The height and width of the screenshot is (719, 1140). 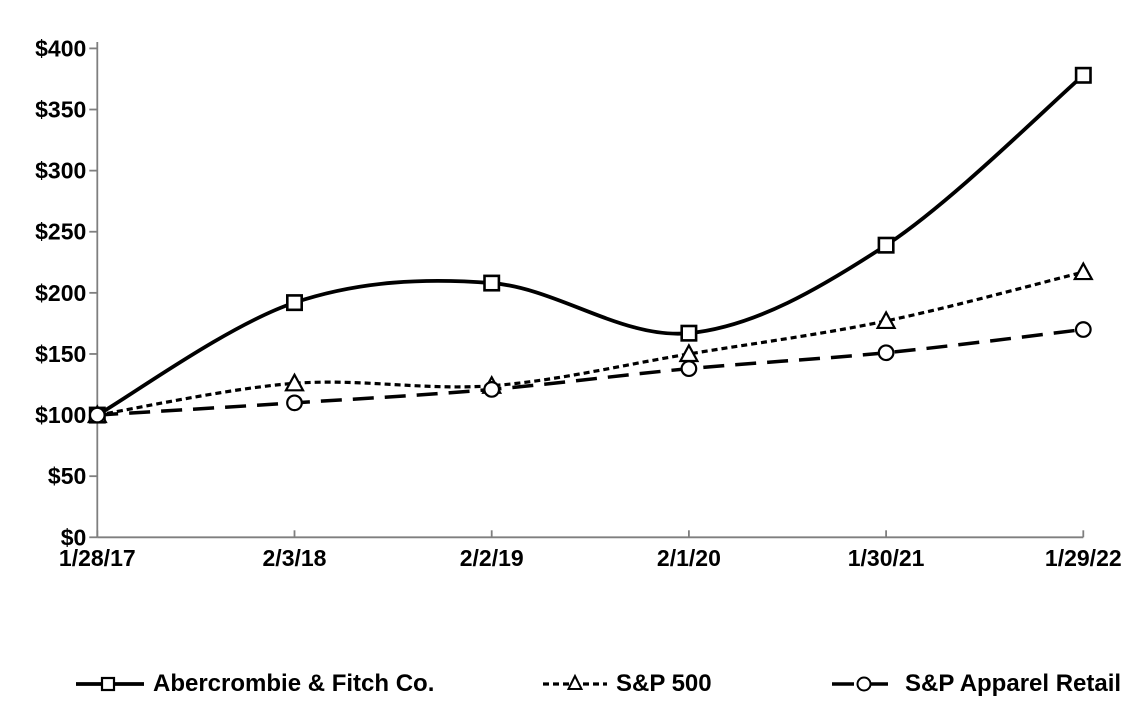 What do you see at coordinates (492, 558) in the screenshot?
I see `x-tick-label: 2/2/19` at bounding box center [492, 558].